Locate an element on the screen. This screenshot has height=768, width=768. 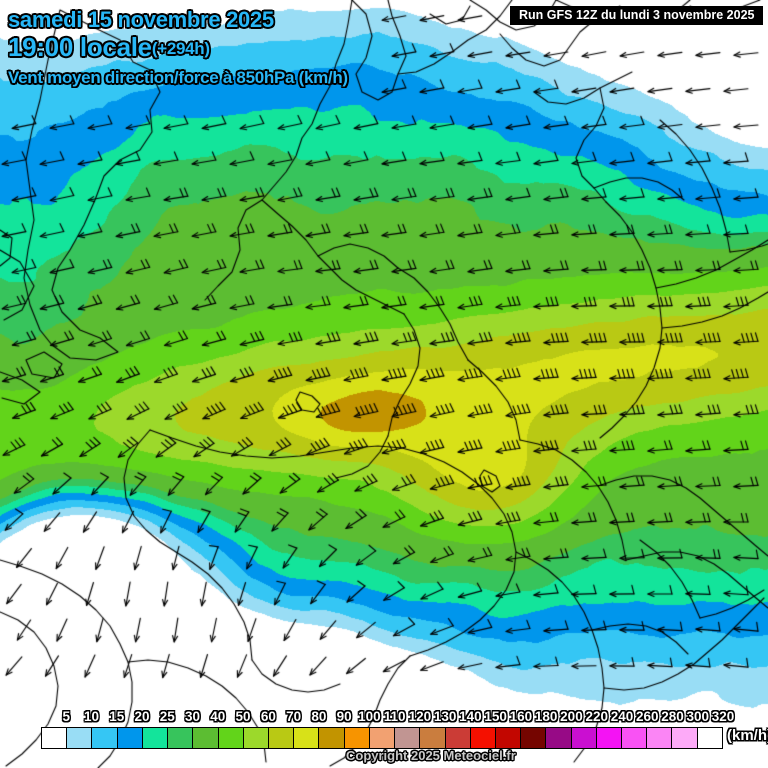
legend-tick: 100 is located at coordinates (369, 716).